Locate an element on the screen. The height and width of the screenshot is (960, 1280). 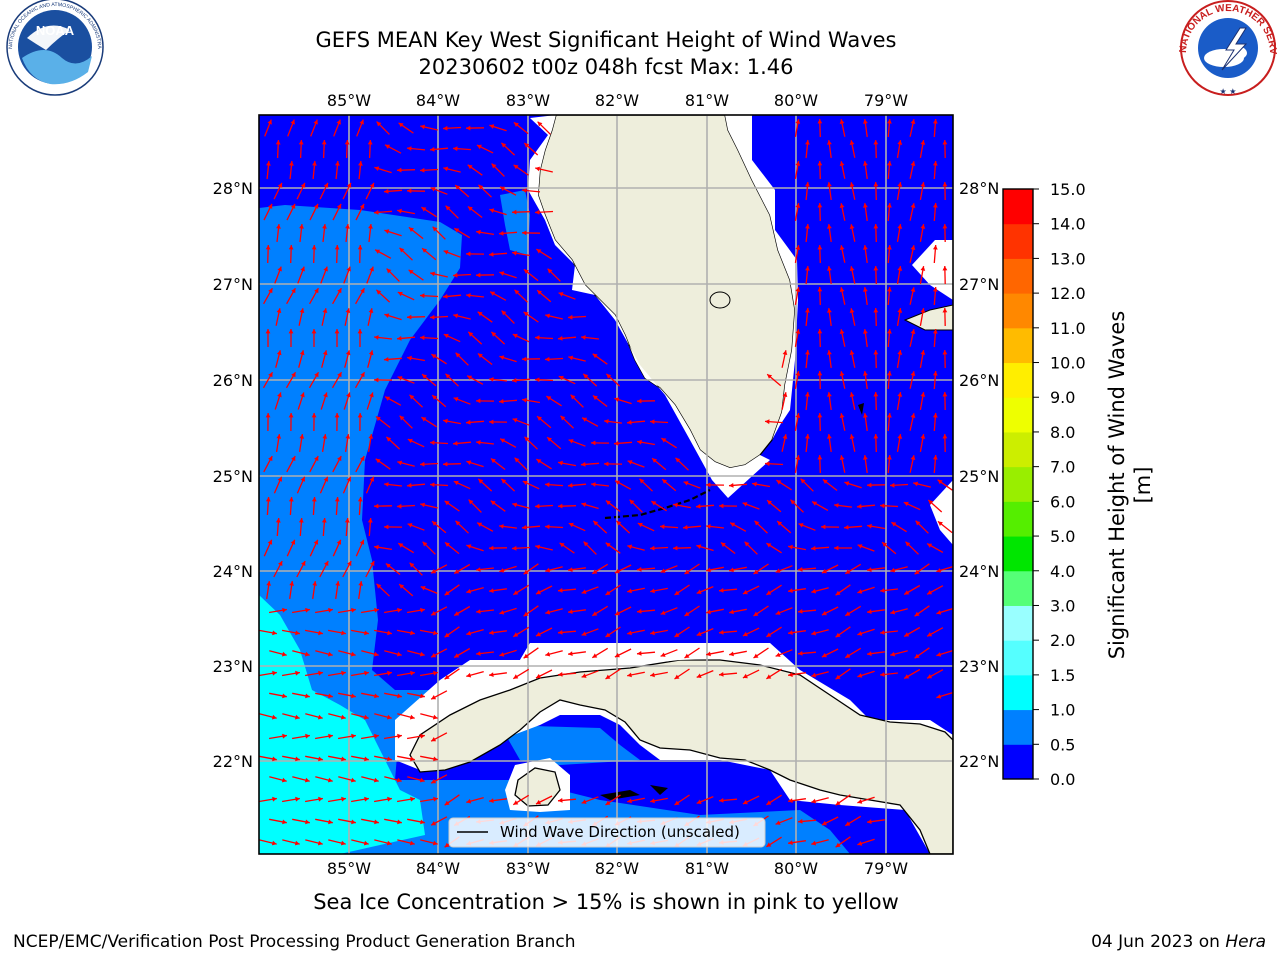
colorbar-label: Significant Height of Wind Waves [m] is located at coordinates (1130, 485).